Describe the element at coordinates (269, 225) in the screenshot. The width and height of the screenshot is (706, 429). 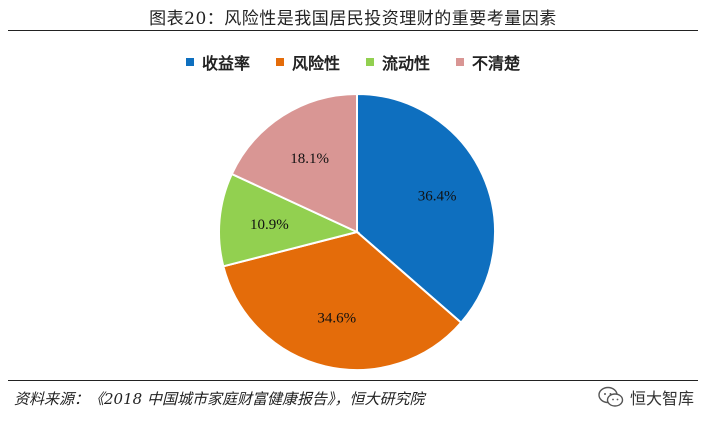
I see `pie-label-2: 10.9%` at that location.